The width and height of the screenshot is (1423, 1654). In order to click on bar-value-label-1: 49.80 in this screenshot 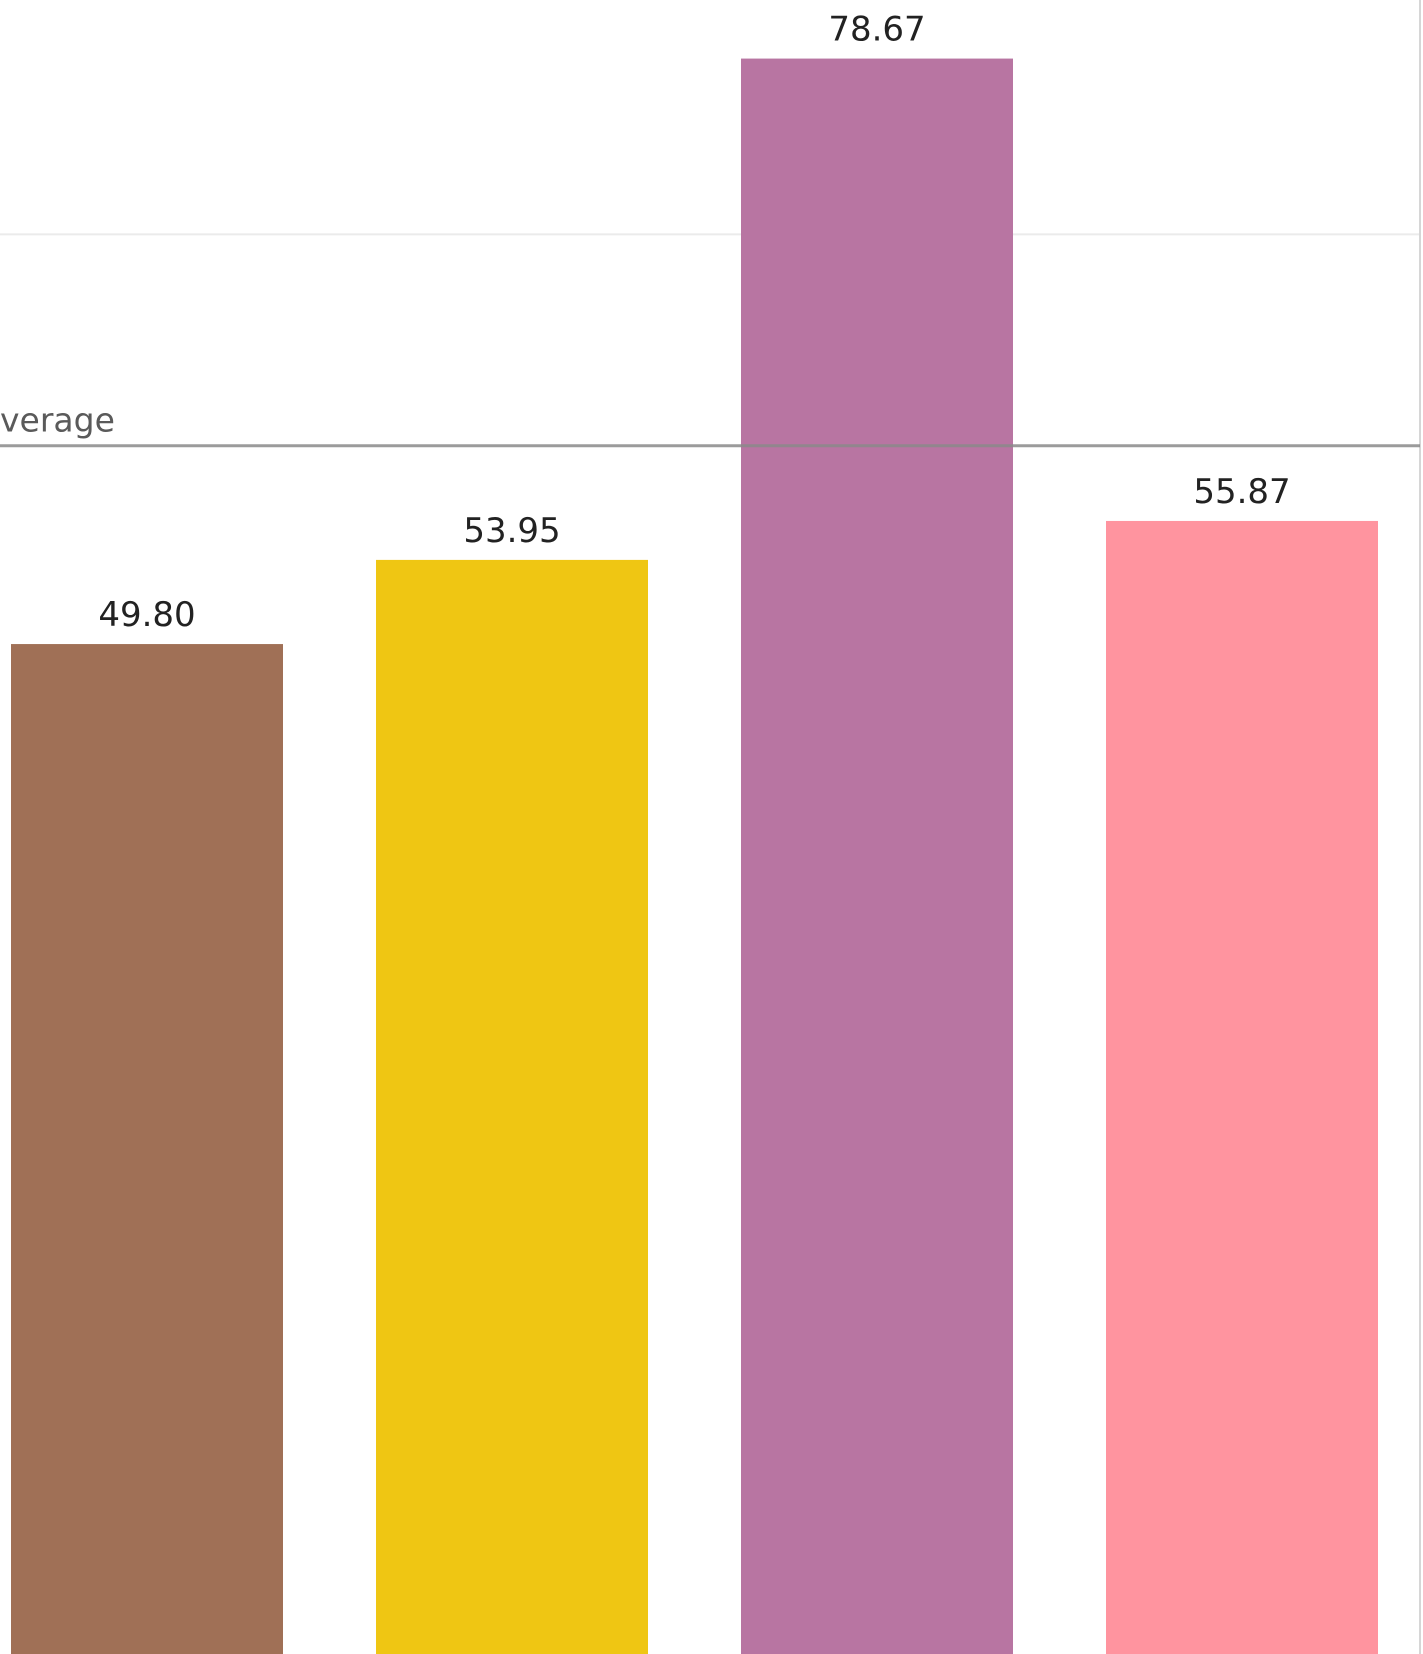, I will do `click(146, 615)`.